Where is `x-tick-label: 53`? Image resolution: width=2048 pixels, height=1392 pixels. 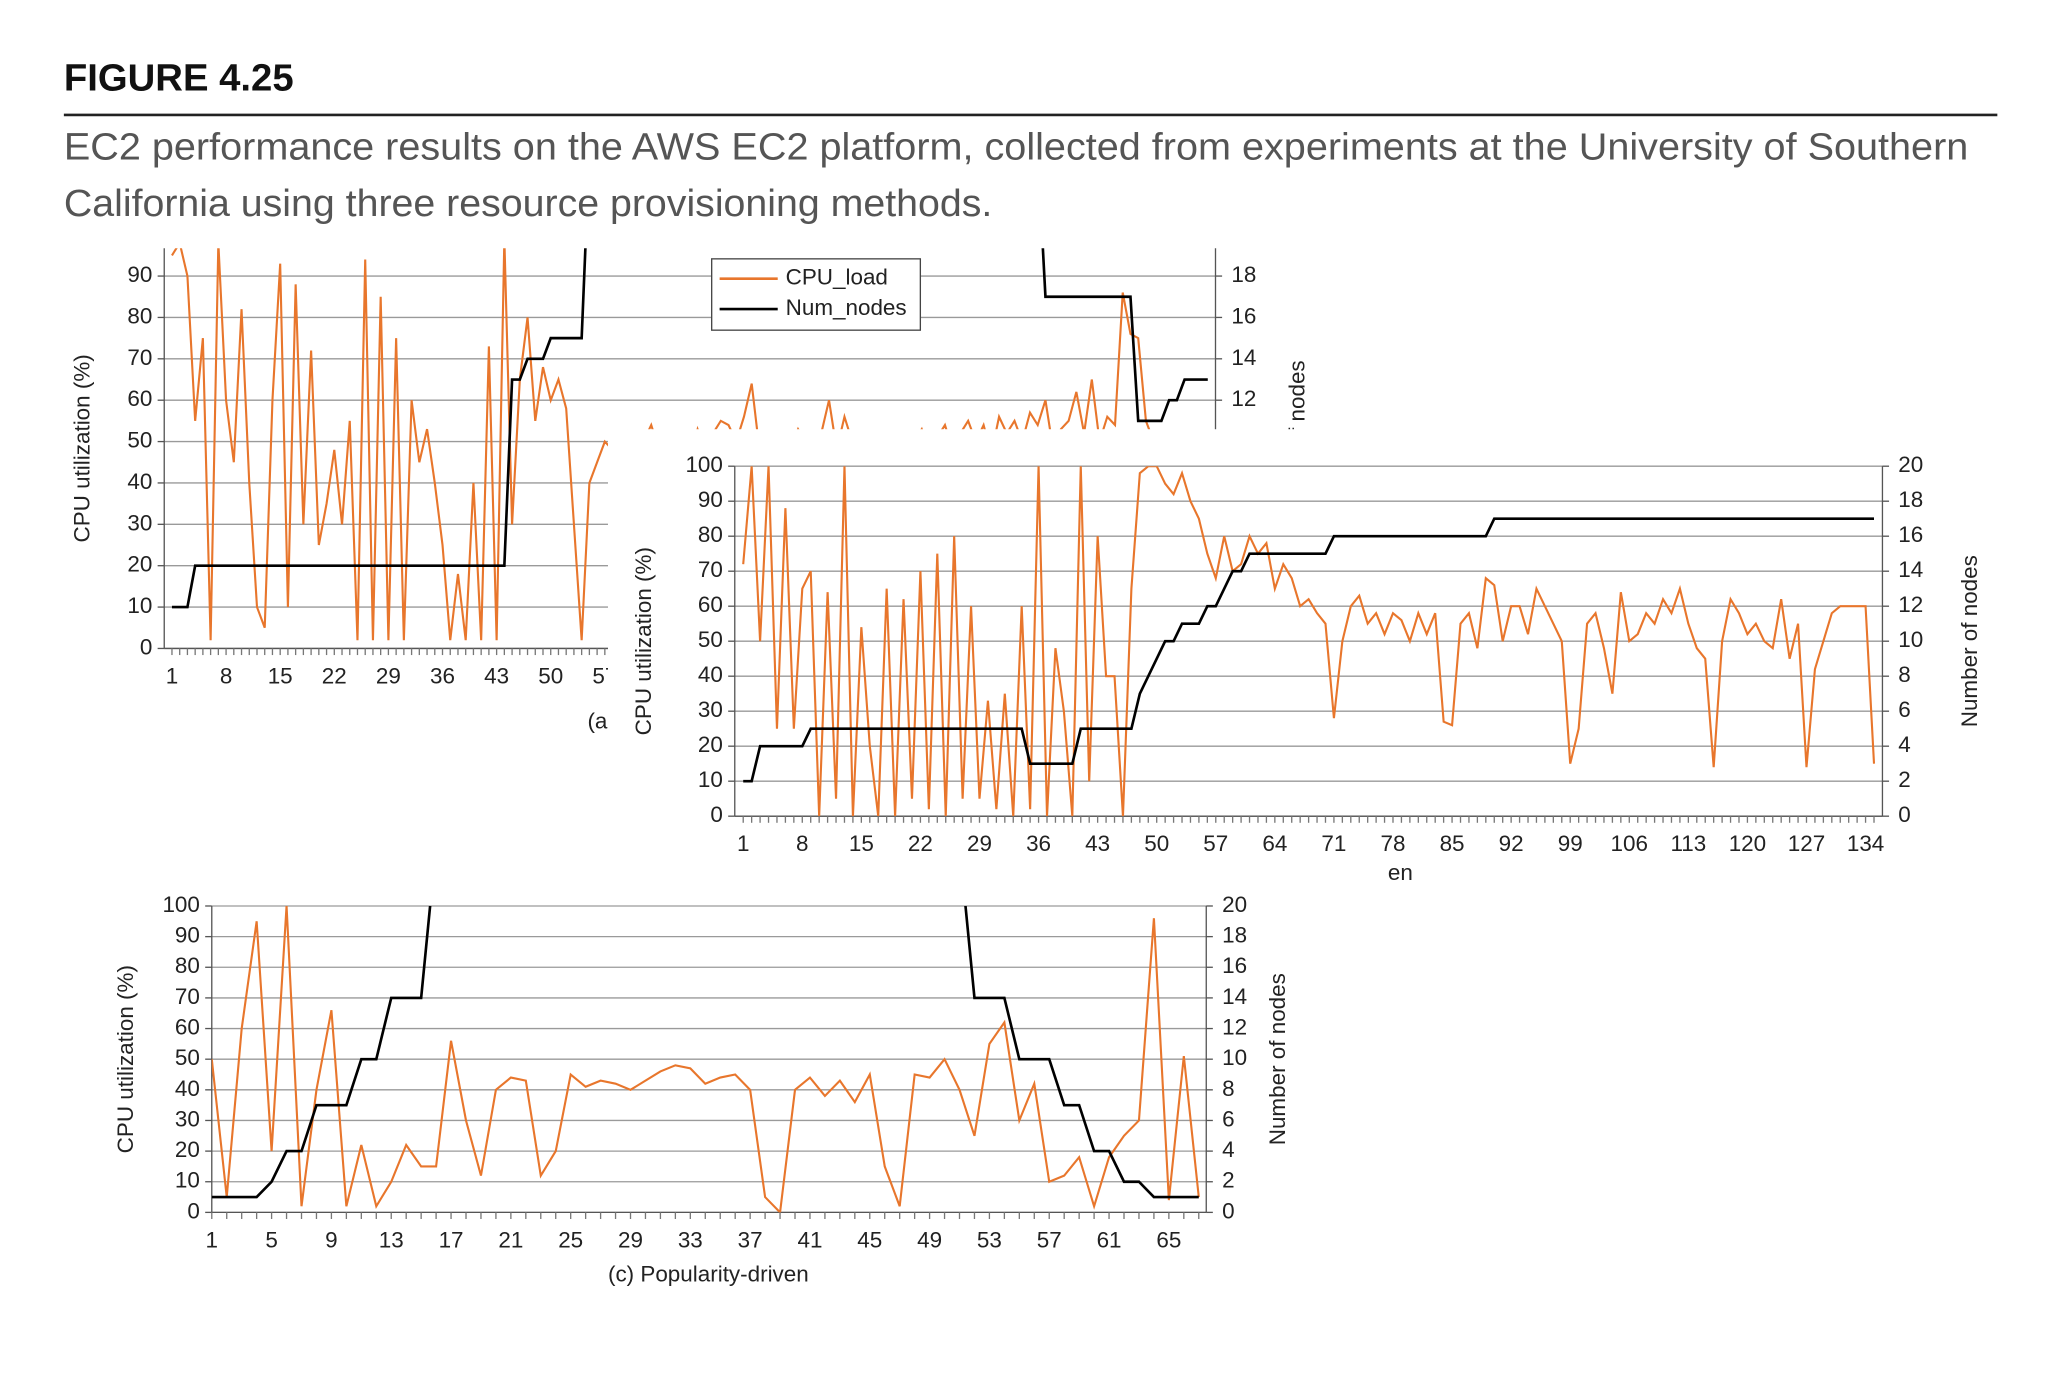
x-tick-label: 53 is located at coordinates (989, 1239).